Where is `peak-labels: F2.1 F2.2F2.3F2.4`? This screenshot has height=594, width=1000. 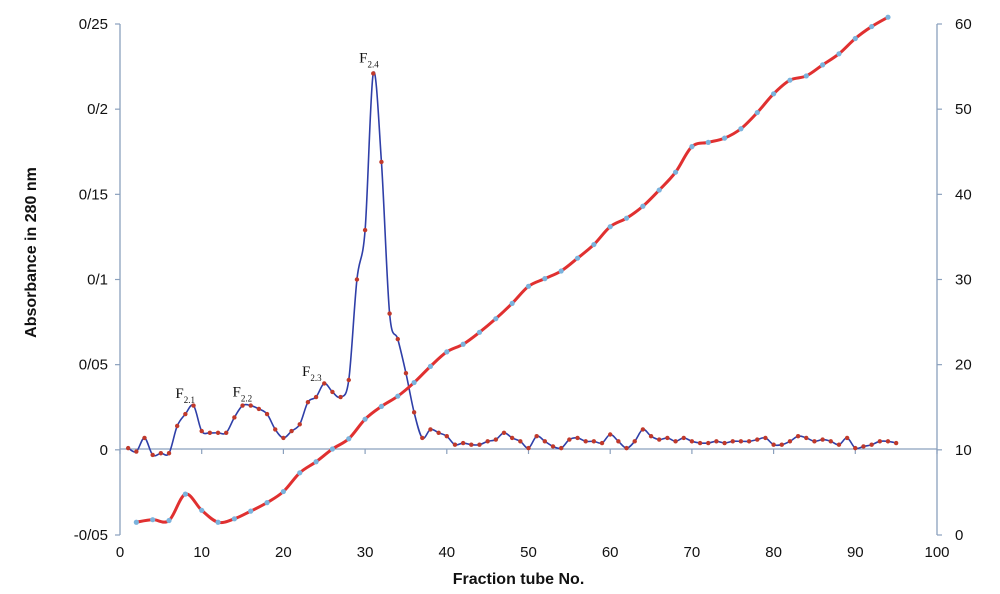 peak-labels: F2.1 F2.2F2.3F2.4 is located at coordinates (277, 228).